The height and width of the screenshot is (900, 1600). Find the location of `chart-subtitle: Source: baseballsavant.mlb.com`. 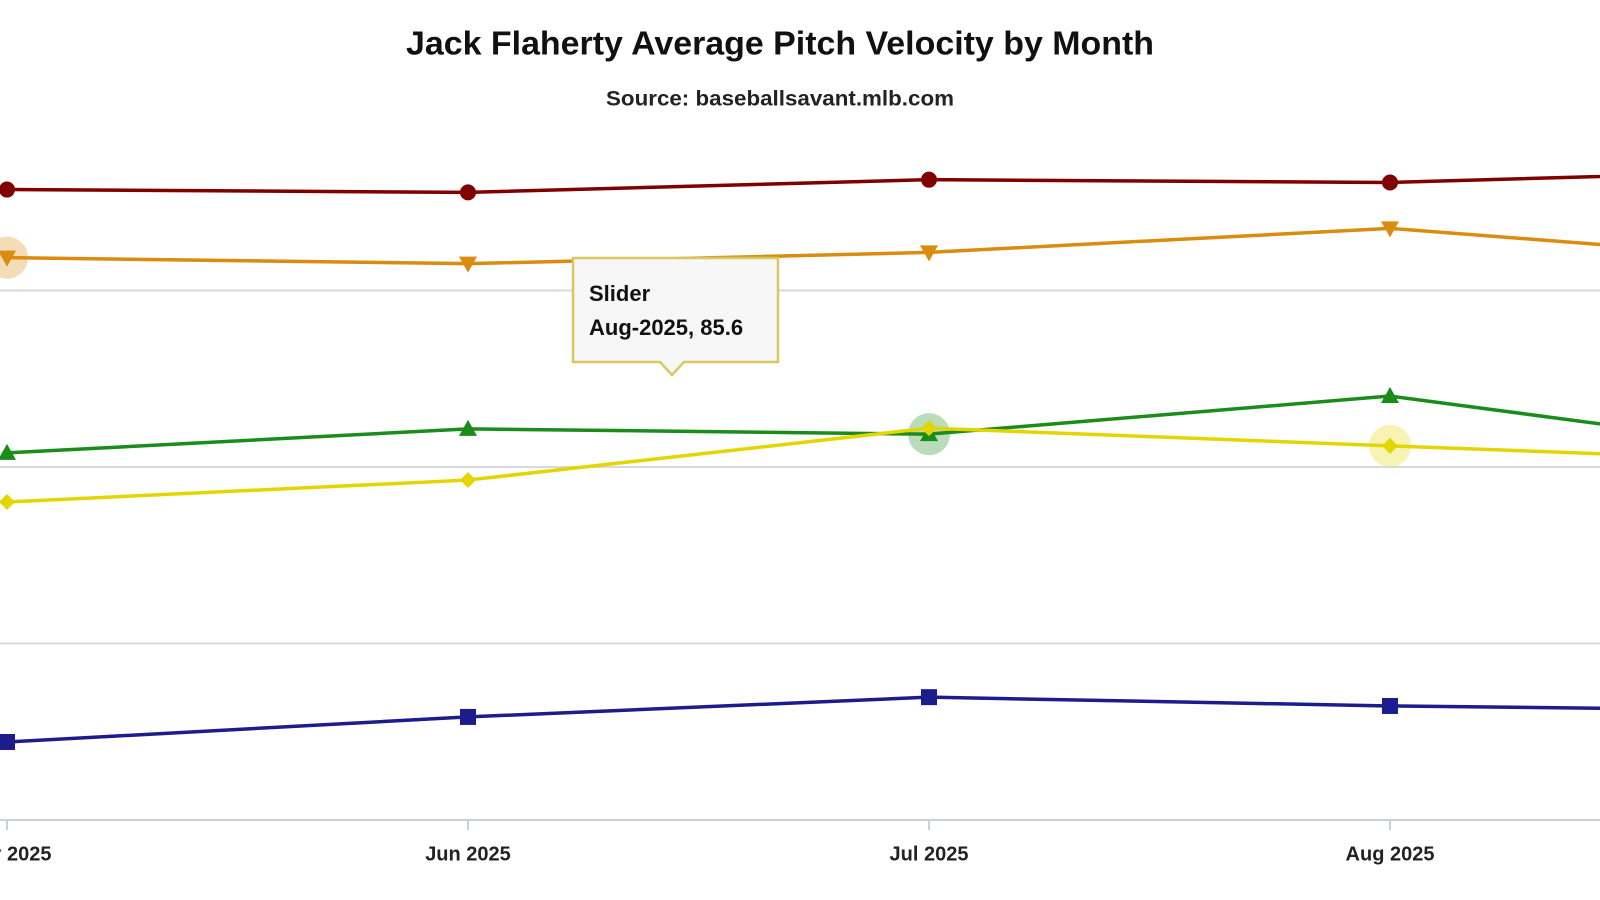

chart-subtitle: Source: baseballsavant.mlb.com is located at coordinates (780, 99).